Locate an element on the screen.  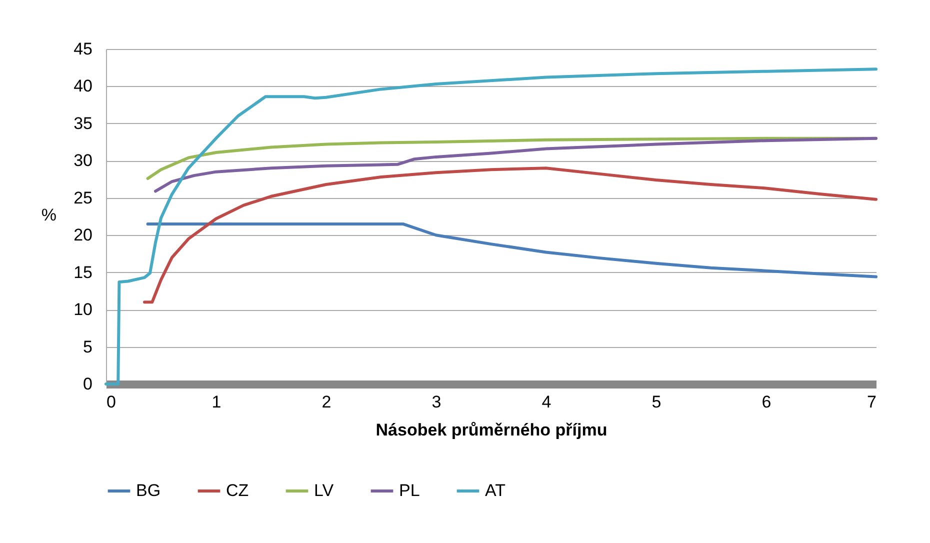
y-tick-label: 30 is located at coordinates (83, 160).